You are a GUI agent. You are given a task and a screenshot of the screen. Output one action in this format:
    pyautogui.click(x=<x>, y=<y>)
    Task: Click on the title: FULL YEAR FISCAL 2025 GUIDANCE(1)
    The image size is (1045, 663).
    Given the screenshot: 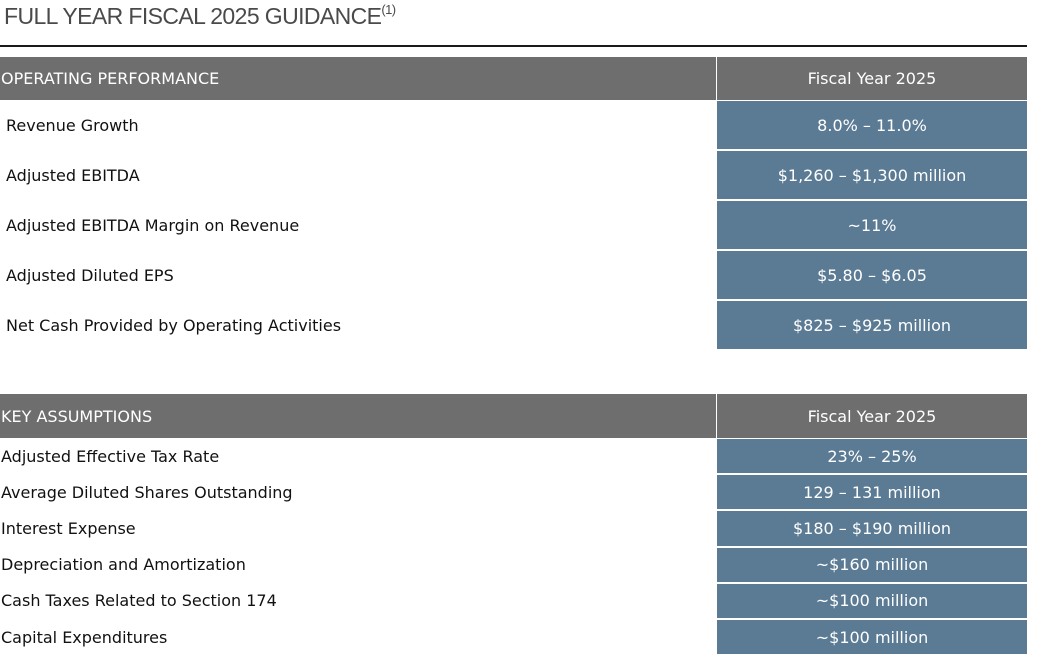 What is the action you would take?
    pyautogui.click(x=200, y=16)
    